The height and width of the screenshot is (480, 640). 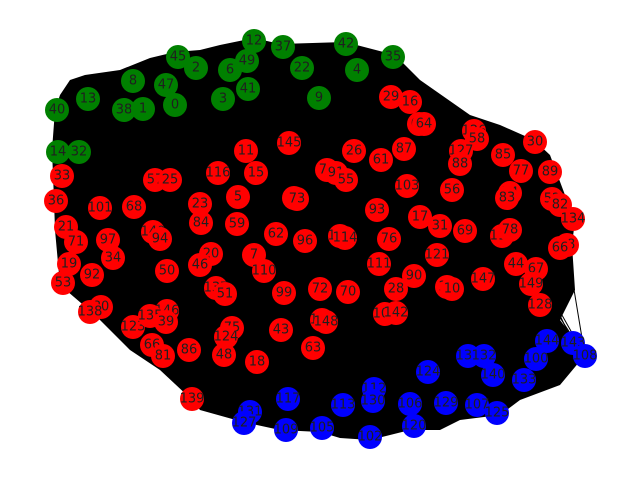 I want to click on node-label: 114, so click(x=345, y=238).